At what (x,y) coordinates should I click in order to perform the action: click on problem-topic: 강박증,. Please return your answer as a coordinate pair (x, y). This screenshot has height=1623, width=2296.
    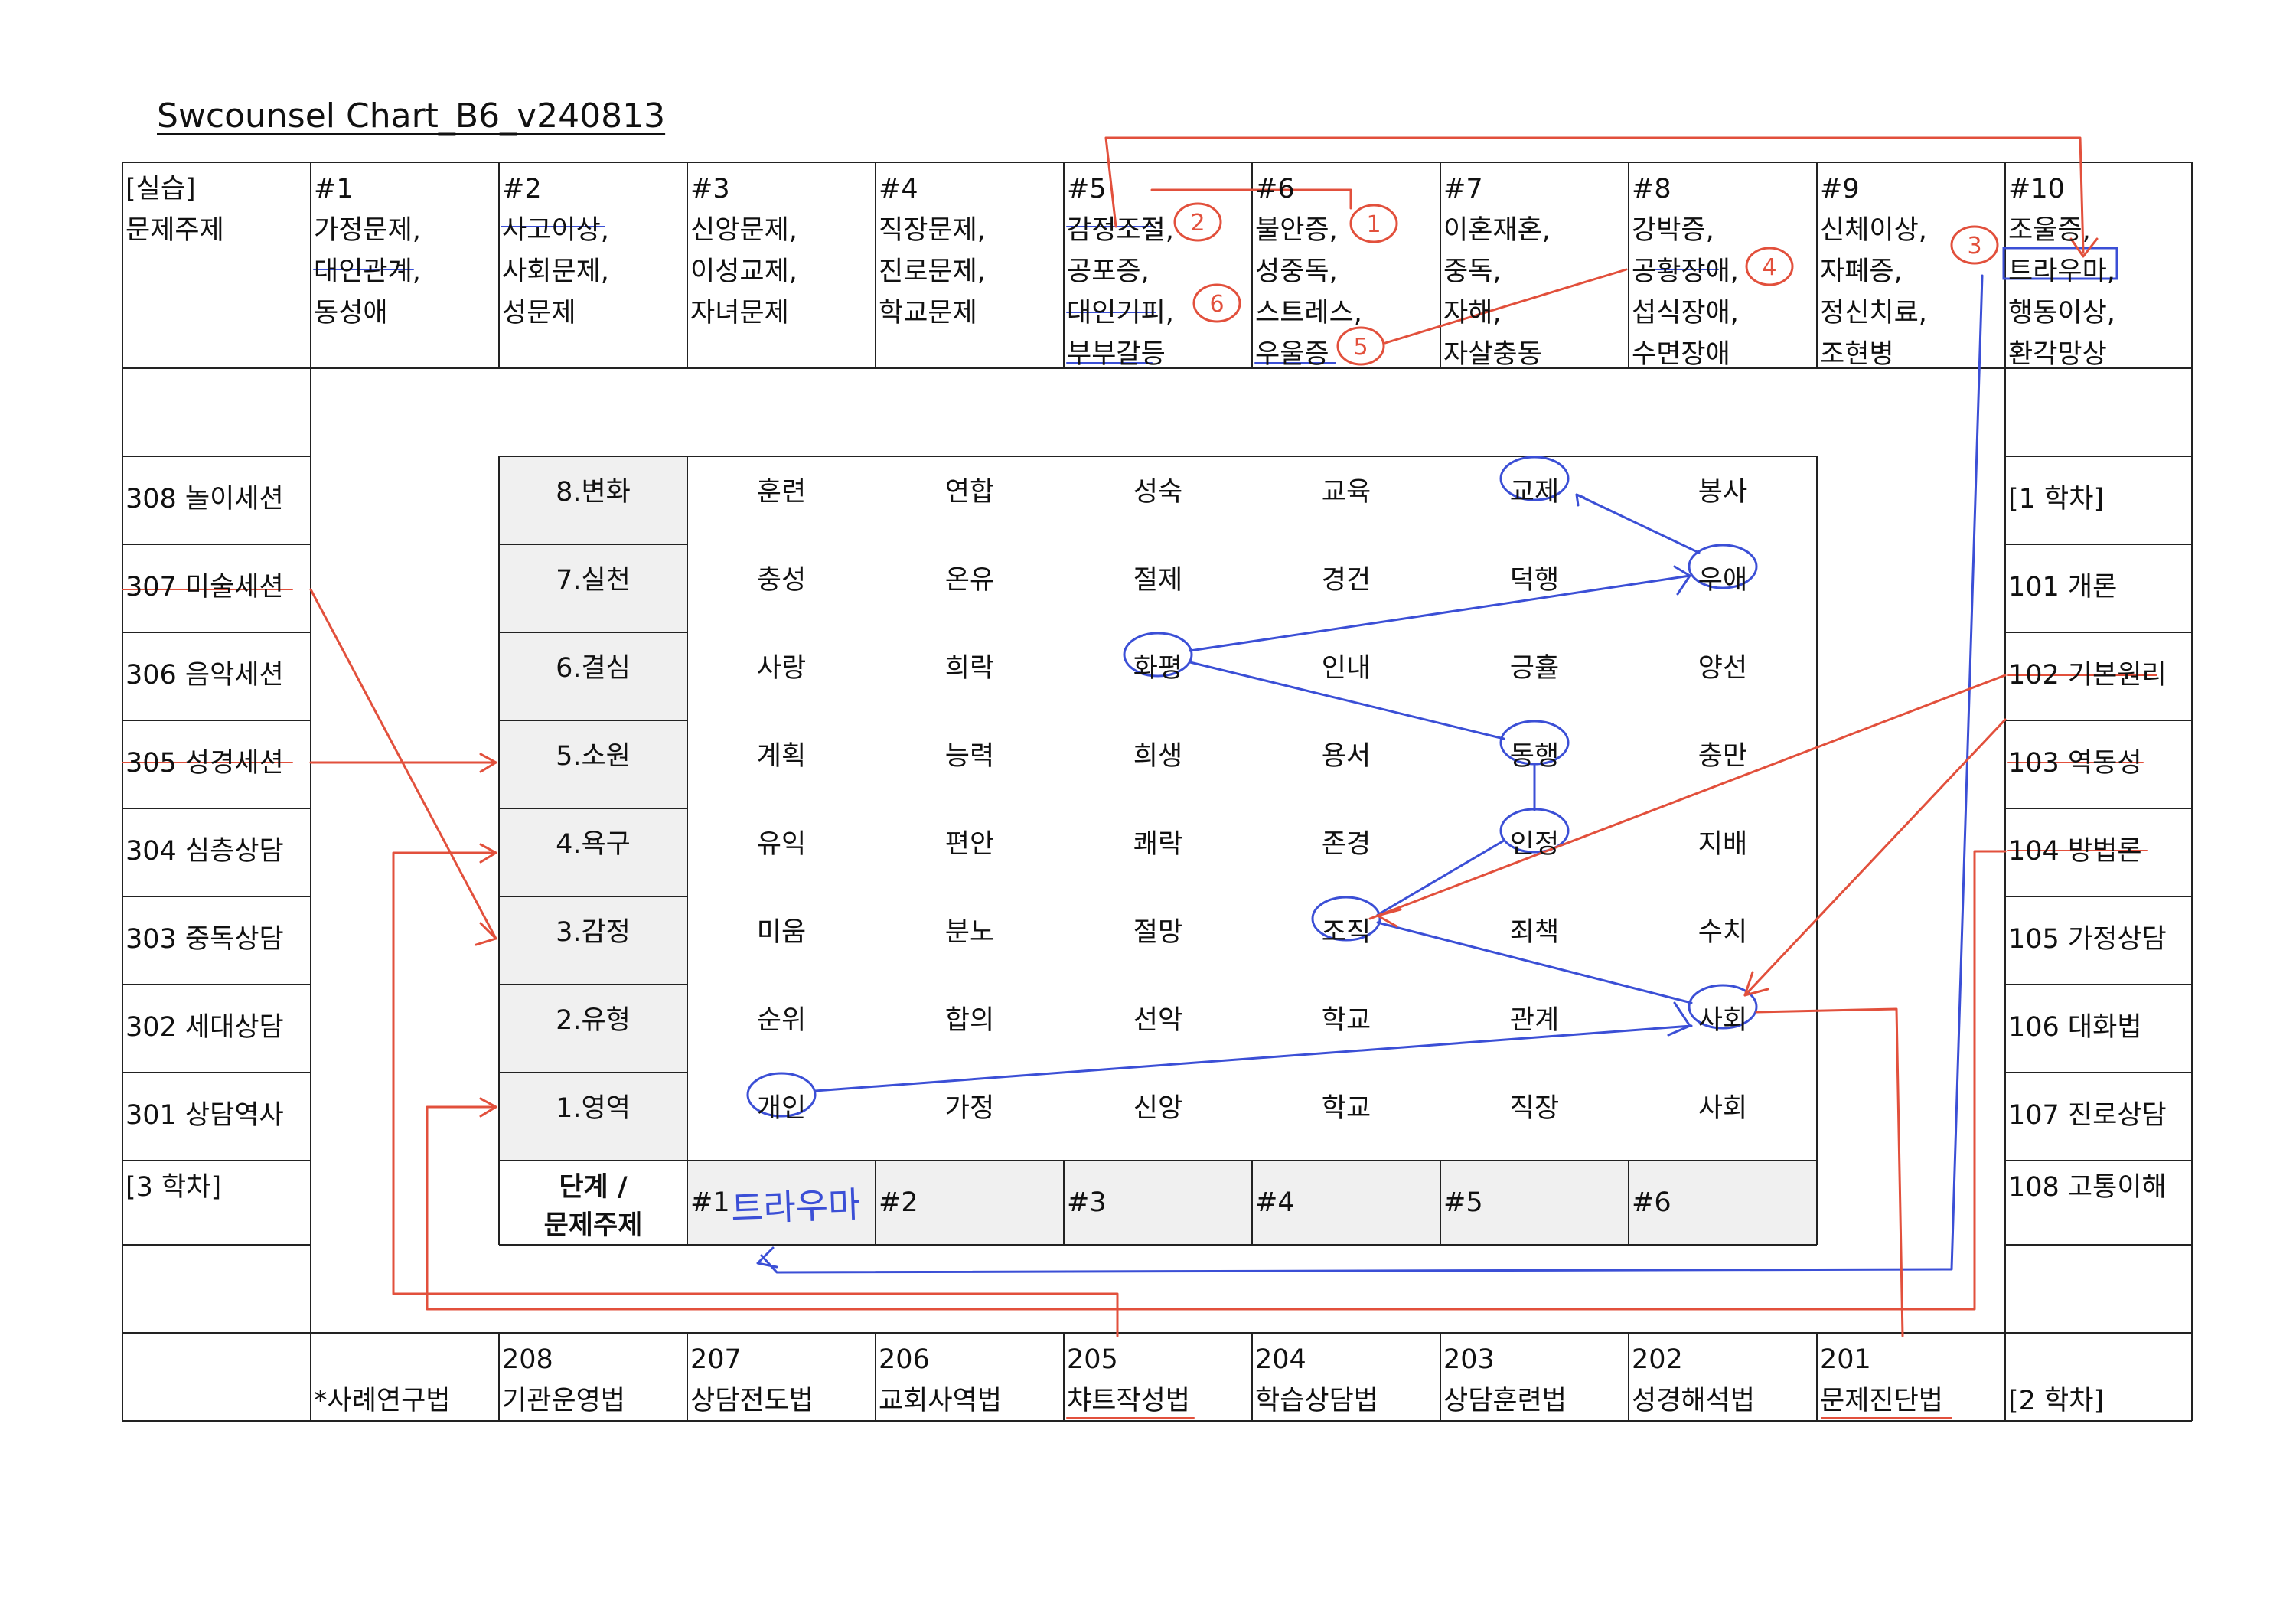
    Looking at the image, I should click on (1673, 230).